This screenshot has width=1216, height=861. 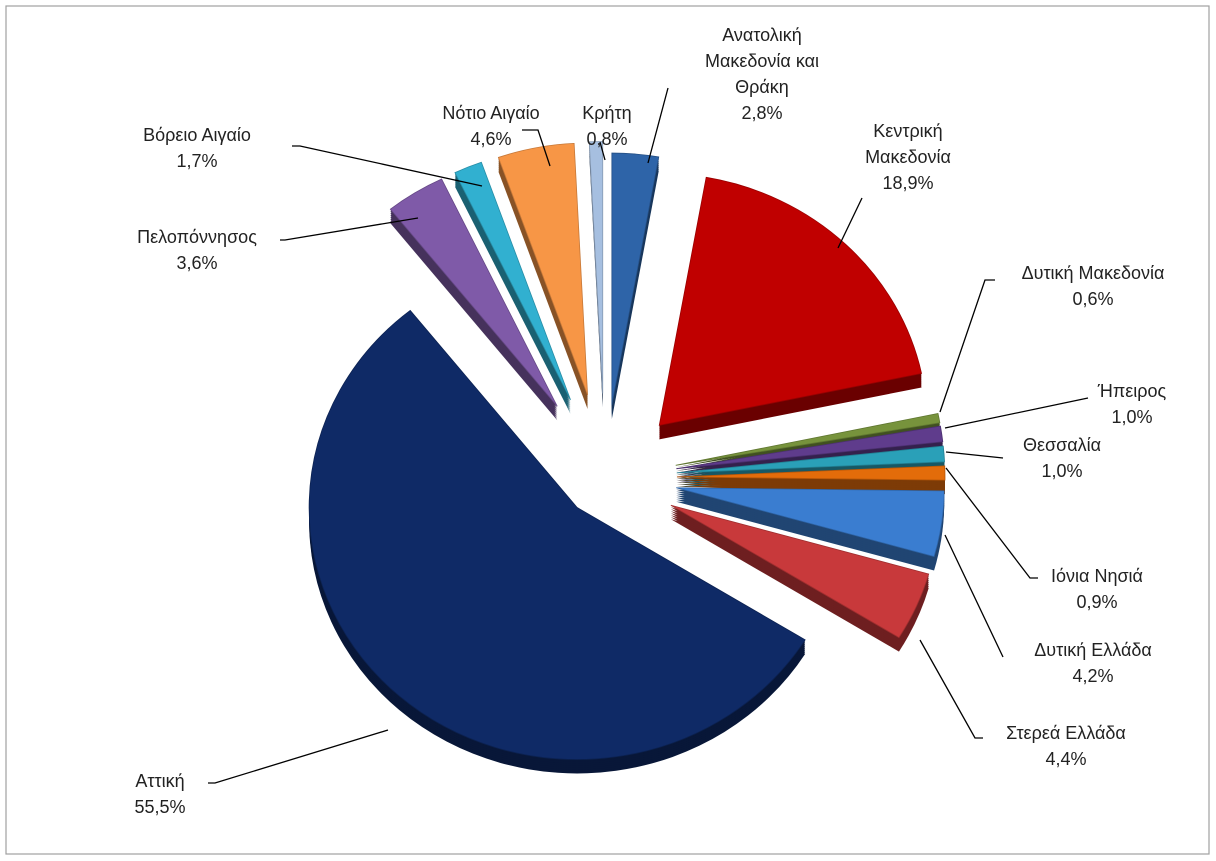 I want to click on category-label: Νότιο Αιγαίο, so click(x=491, y=113).